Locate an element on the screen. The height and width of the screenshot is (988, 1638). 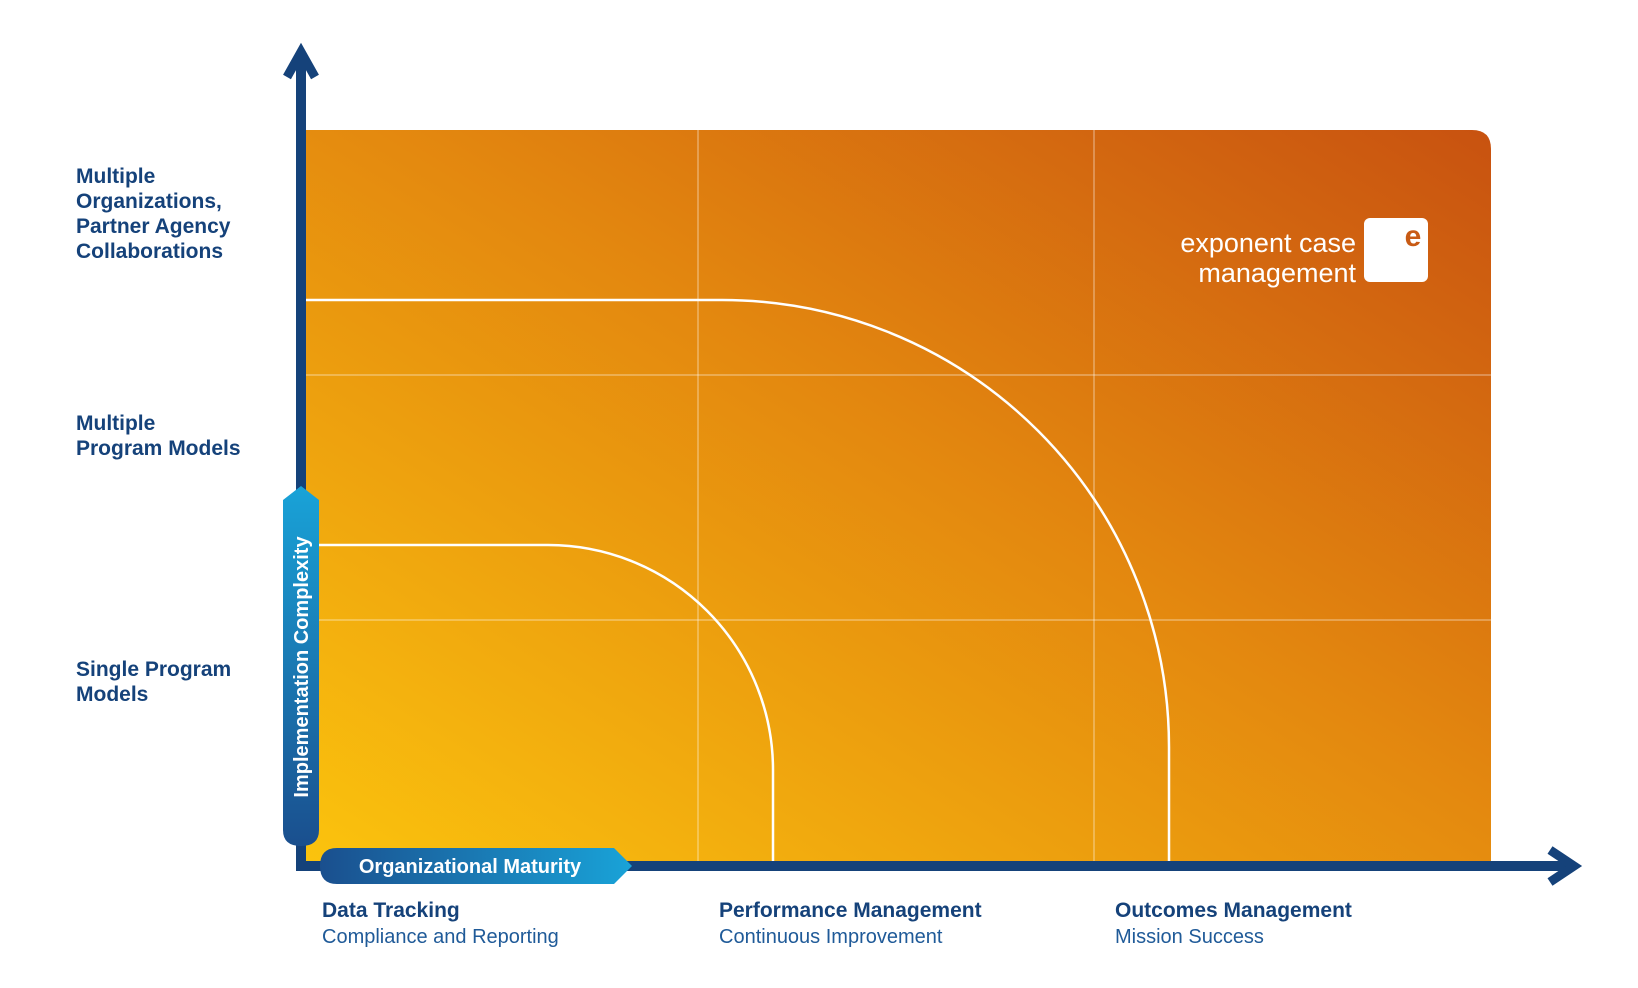
y-axis-arrowhead is located at coordinates (301, 61).